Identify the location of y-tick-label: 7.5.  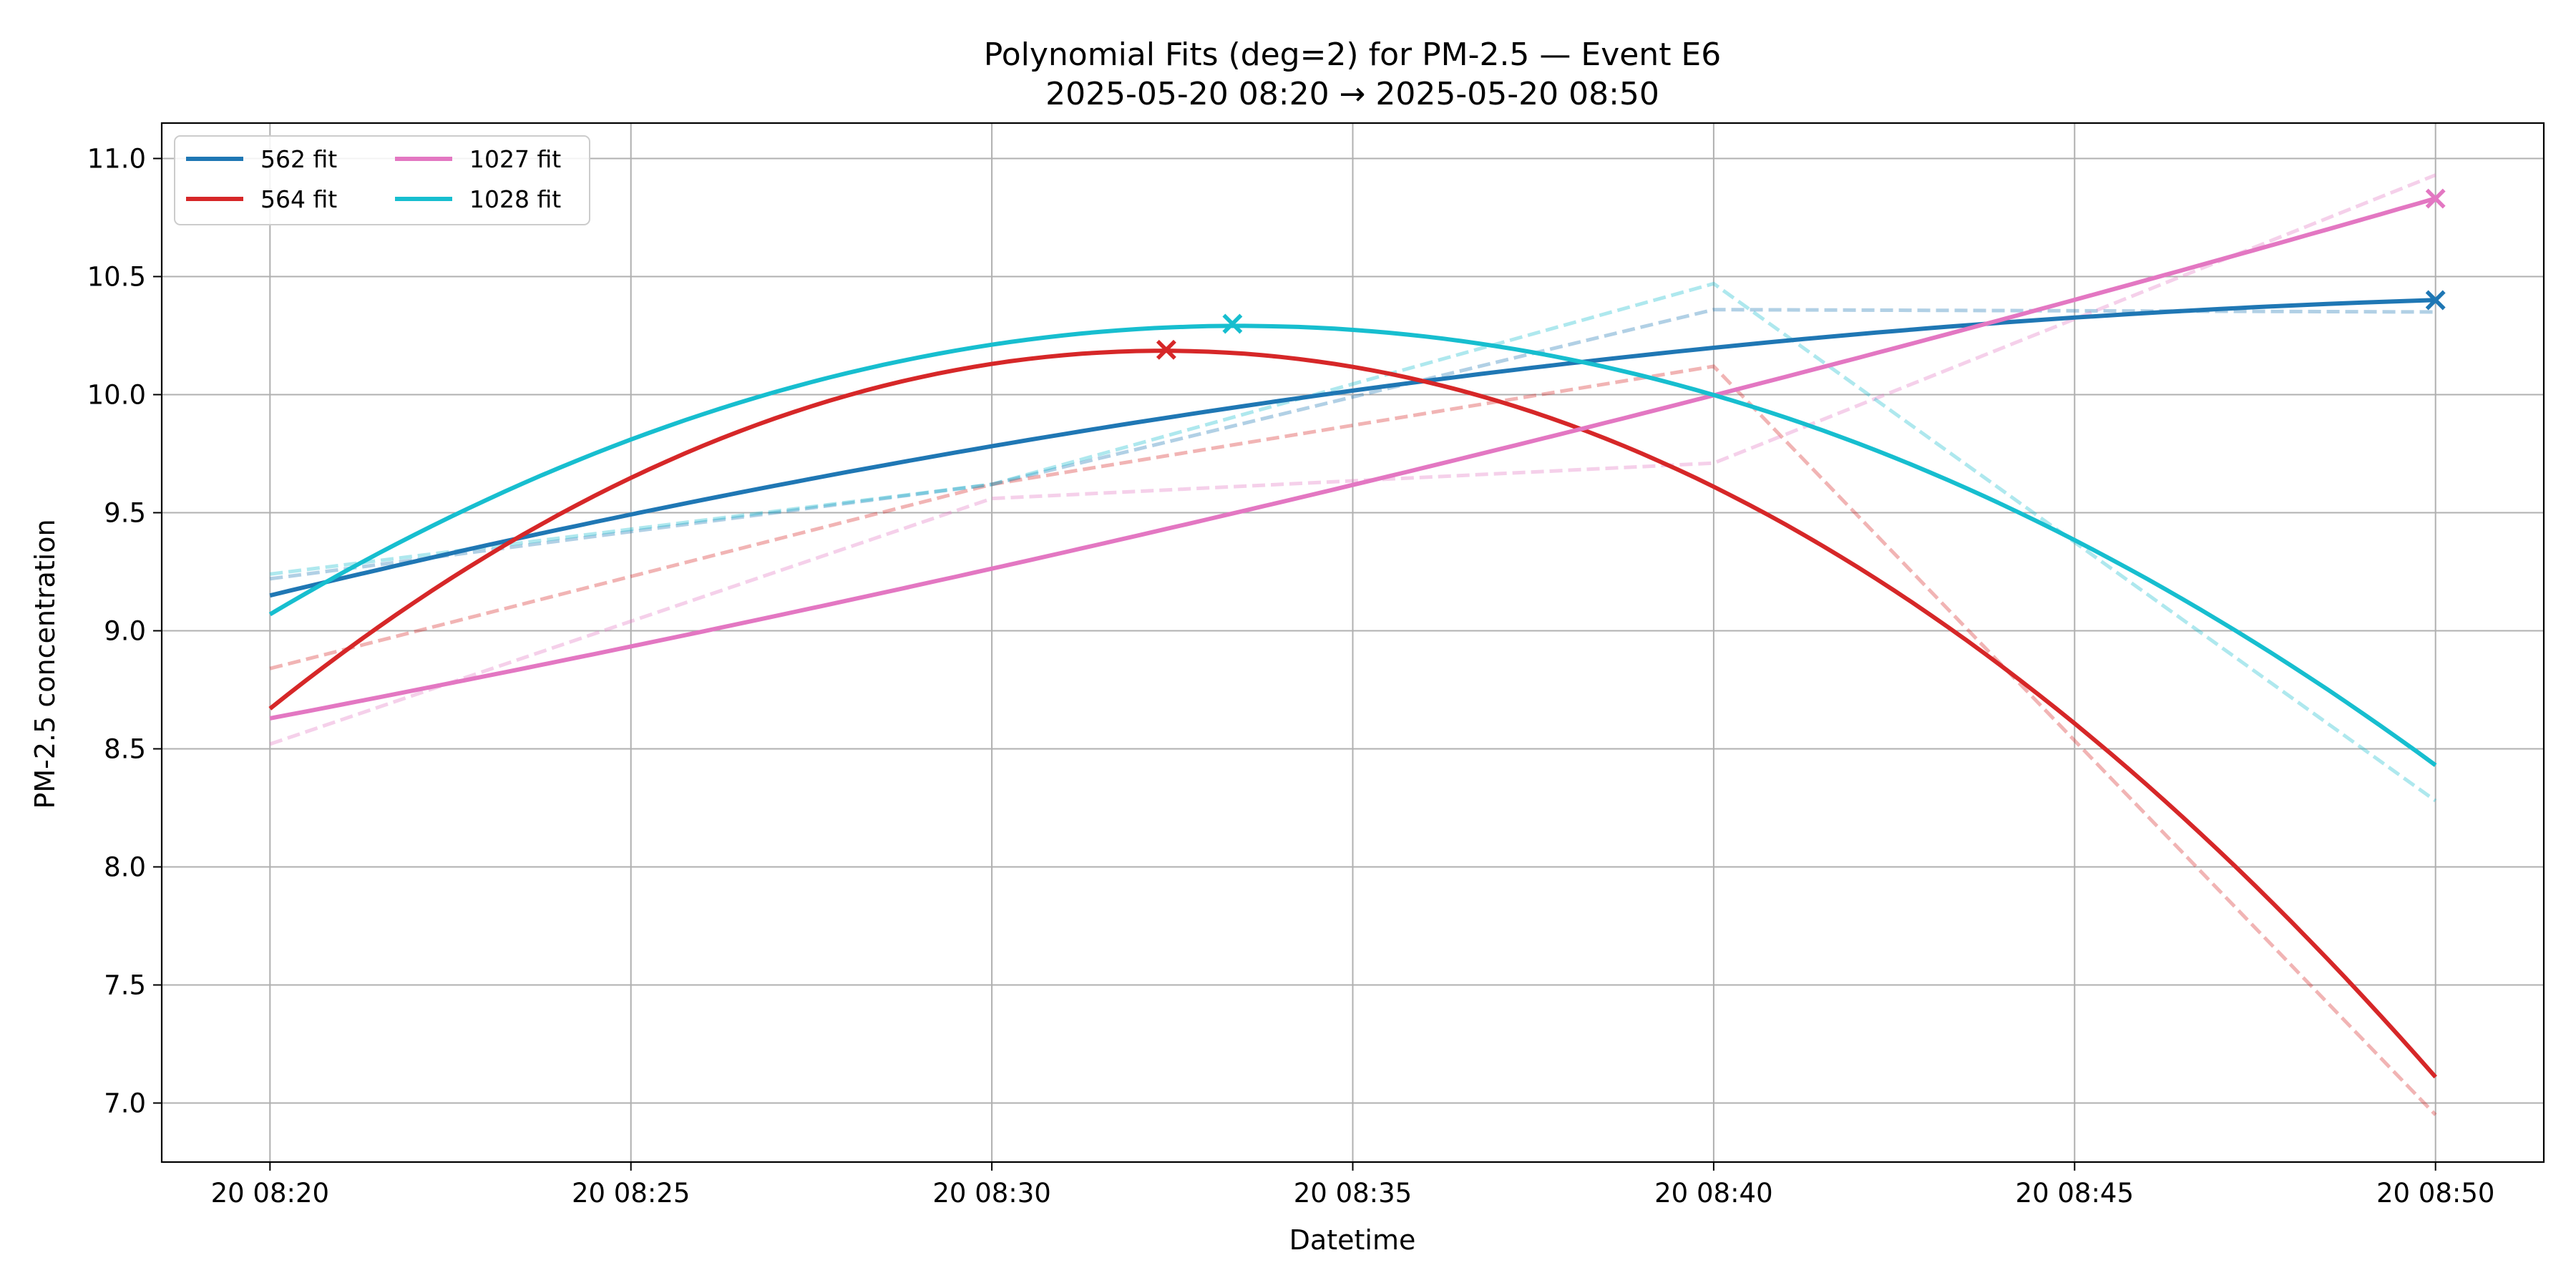
(125, 985).